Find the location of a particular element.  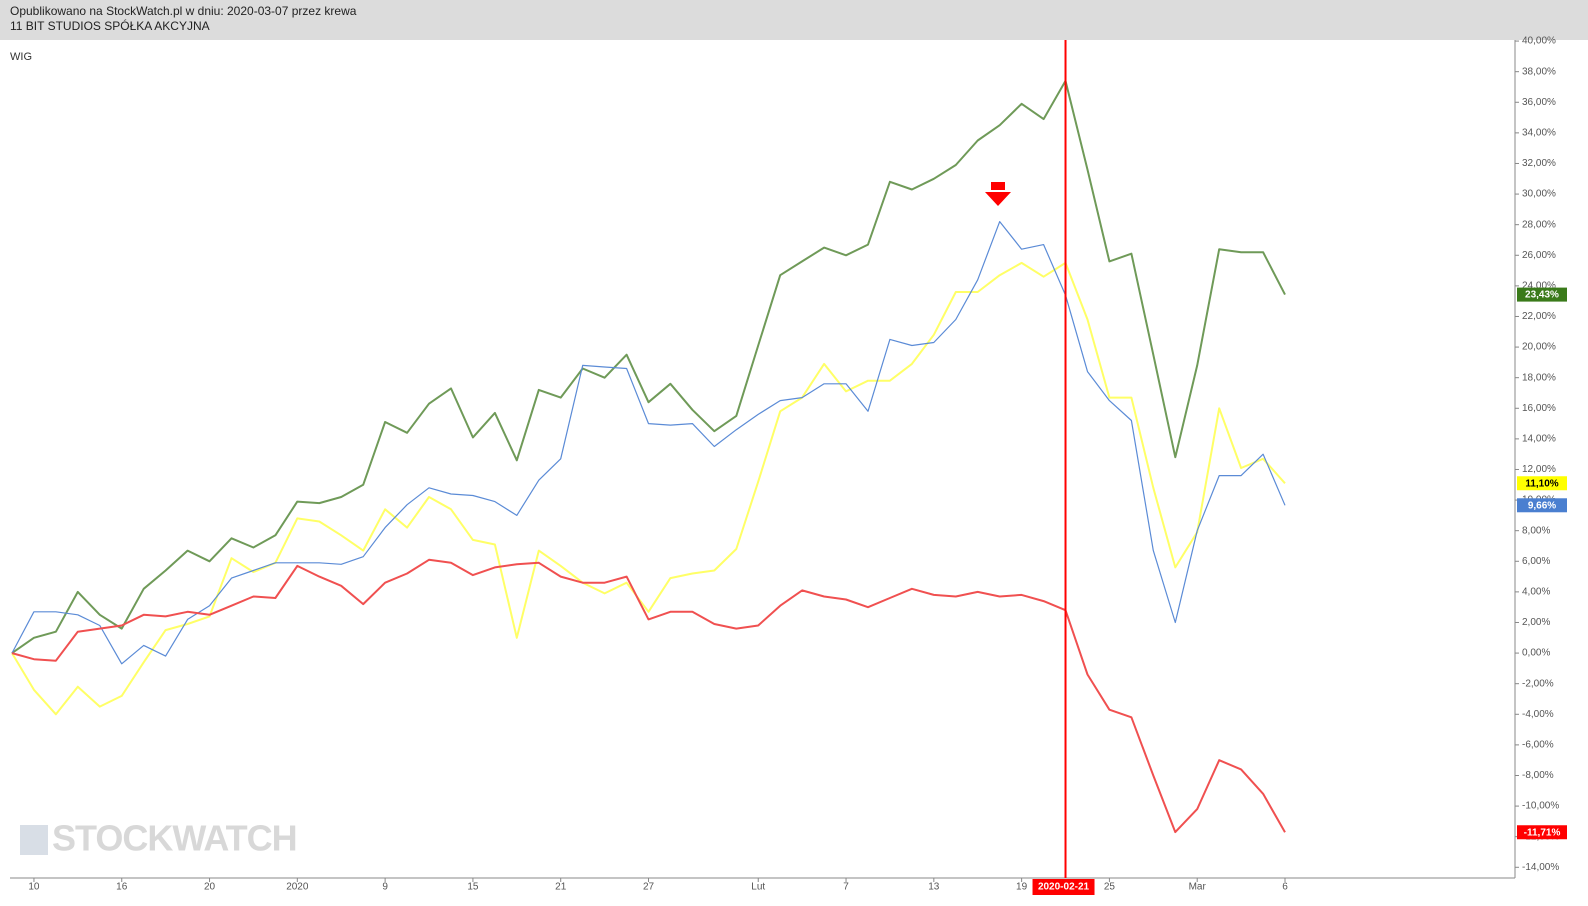

watermark: STOCKWATCH is located at coordinates (174, 838).